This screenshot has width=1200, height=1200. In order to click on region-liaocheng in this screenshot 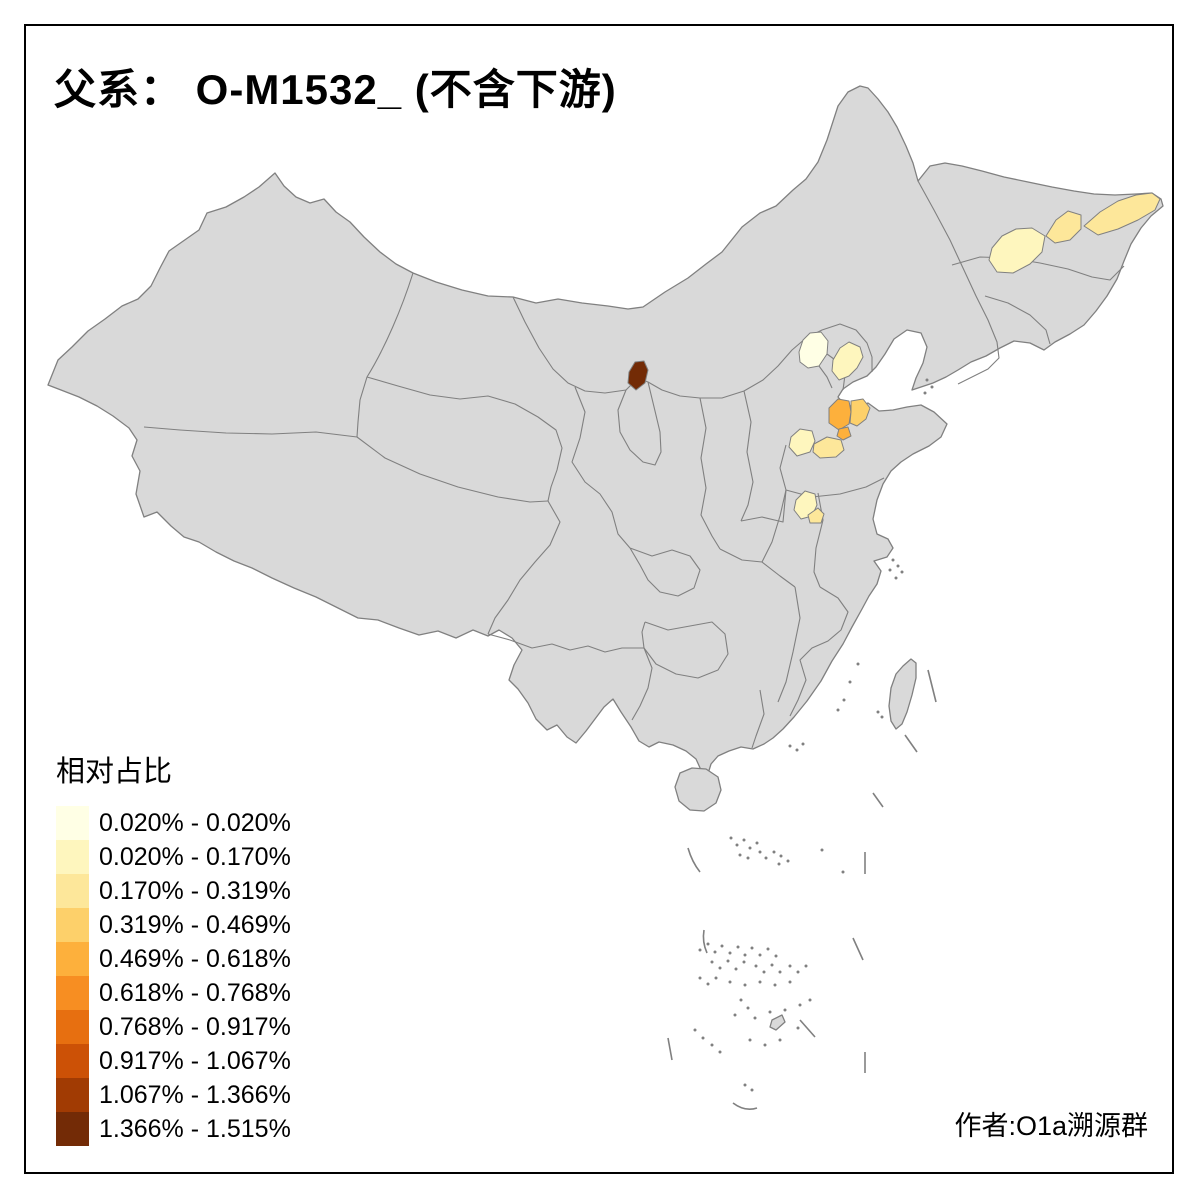, I will do `click(802, 442)`.